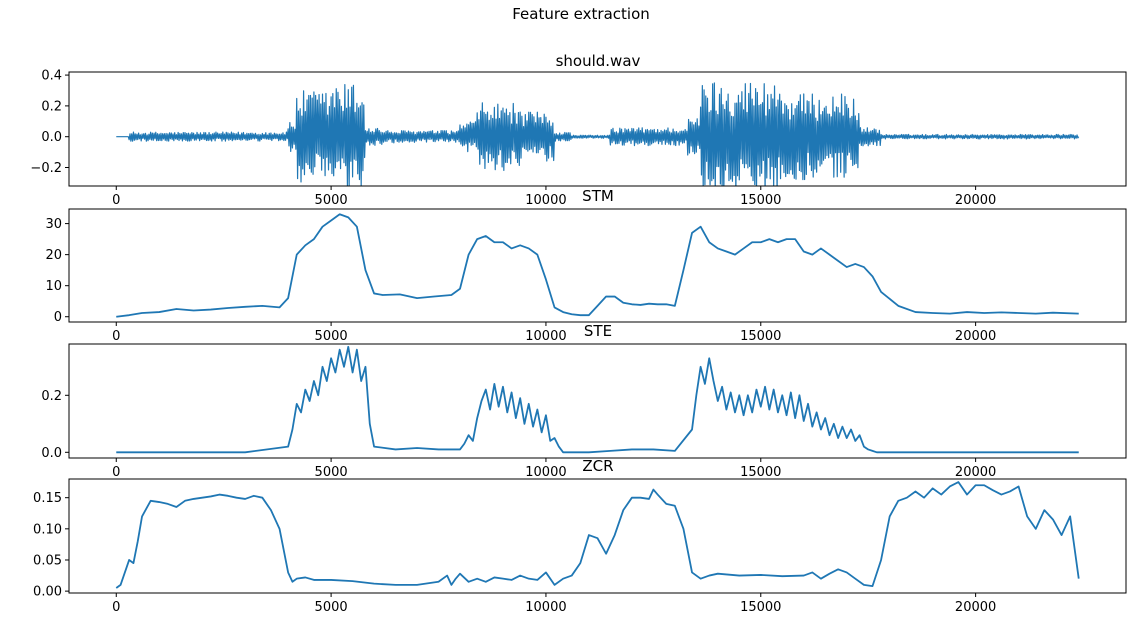 This screenshot has width=1139, height=623. I want to click on y-tick-label: 0.00, so click(47, 592).